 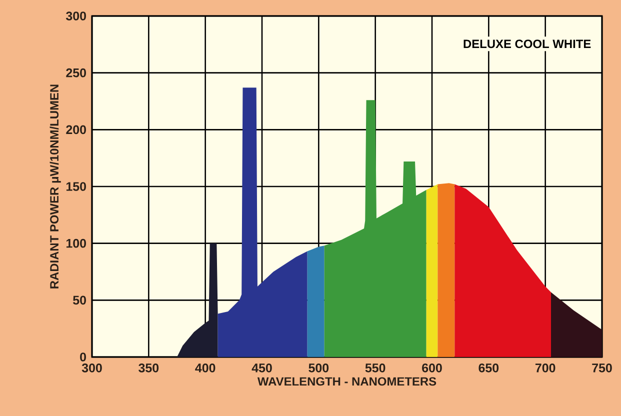 I want to click on y-tick-label: 150, so click(x=76, y=186).